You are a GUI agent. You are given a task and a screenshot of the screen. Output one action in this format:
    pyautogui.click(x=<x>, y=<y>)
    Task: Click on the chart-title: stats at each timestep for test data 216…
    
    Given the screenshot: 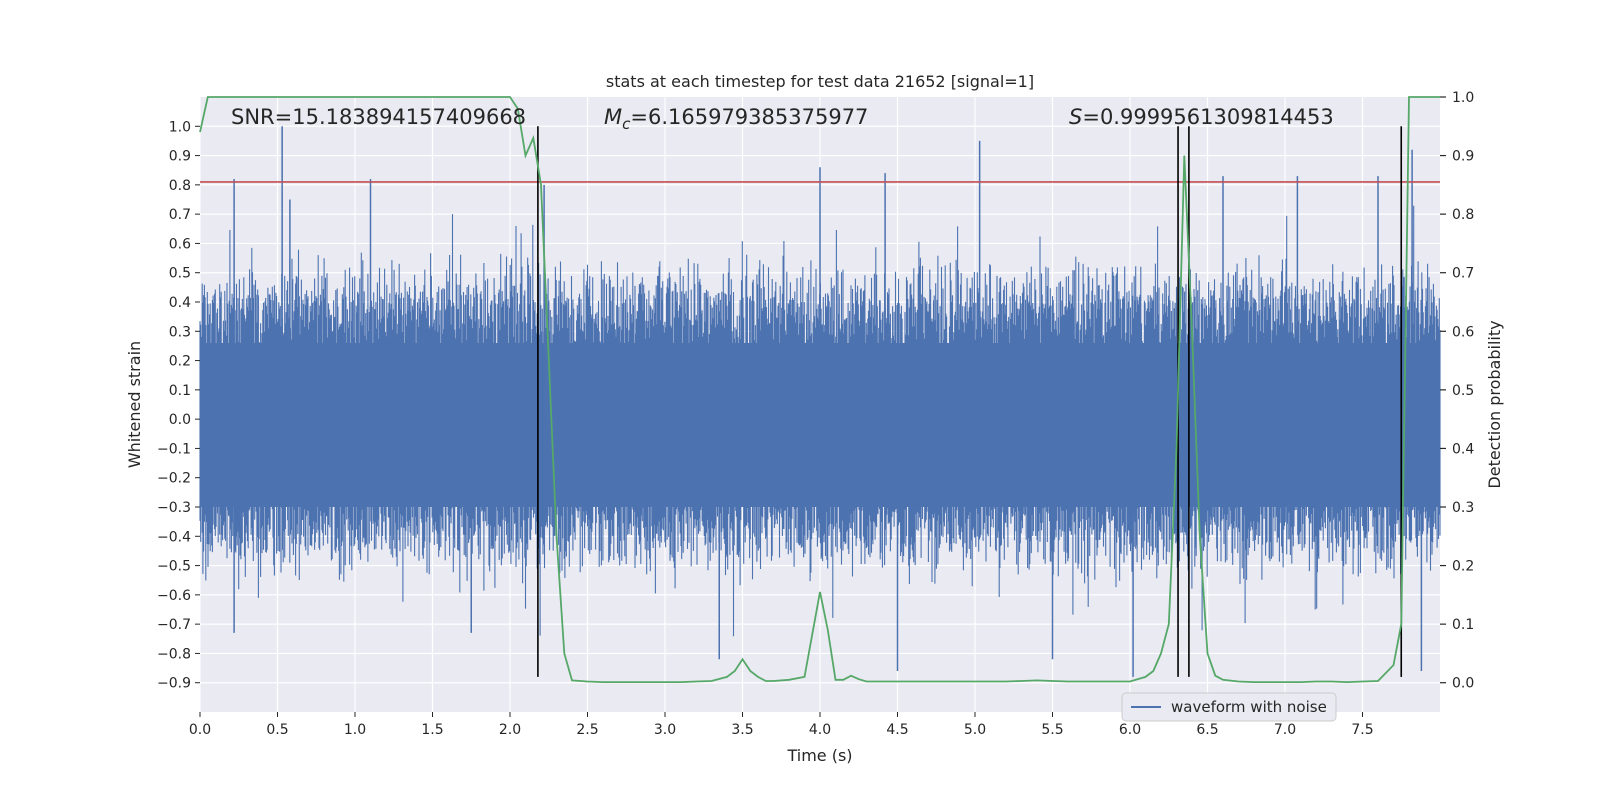 What is the action you would take?
    pyautogui.click(x=820, y=81)
    